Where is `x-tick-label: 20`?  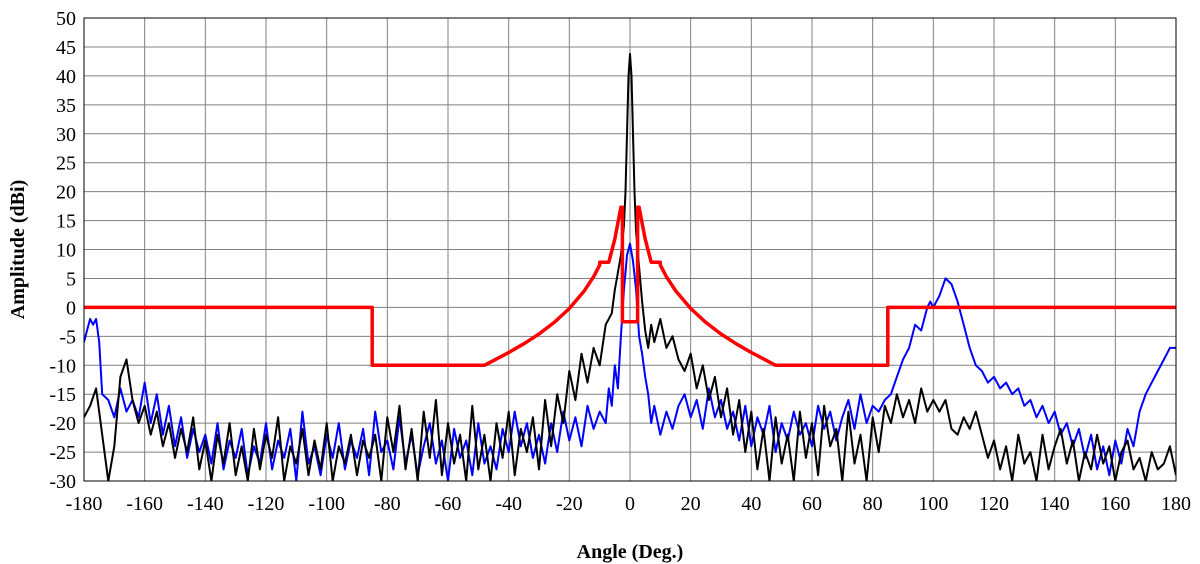 x-tick-label: 20 is located at coordinates (691, 504).